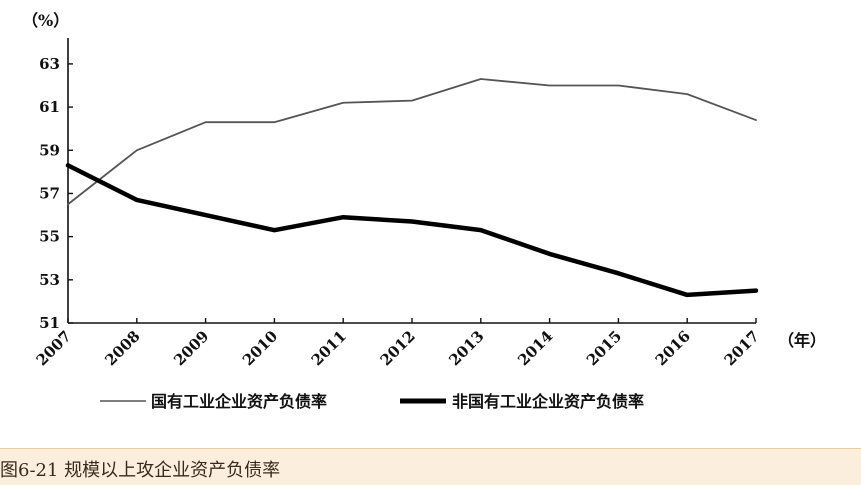 The height and width of the screenshot is (485, 861). Describe the element at coordinates (372, 401) in the screenshot. I see `legend: 国有工业企业资产负债率 非国有工业企业资产负债率` at that location.